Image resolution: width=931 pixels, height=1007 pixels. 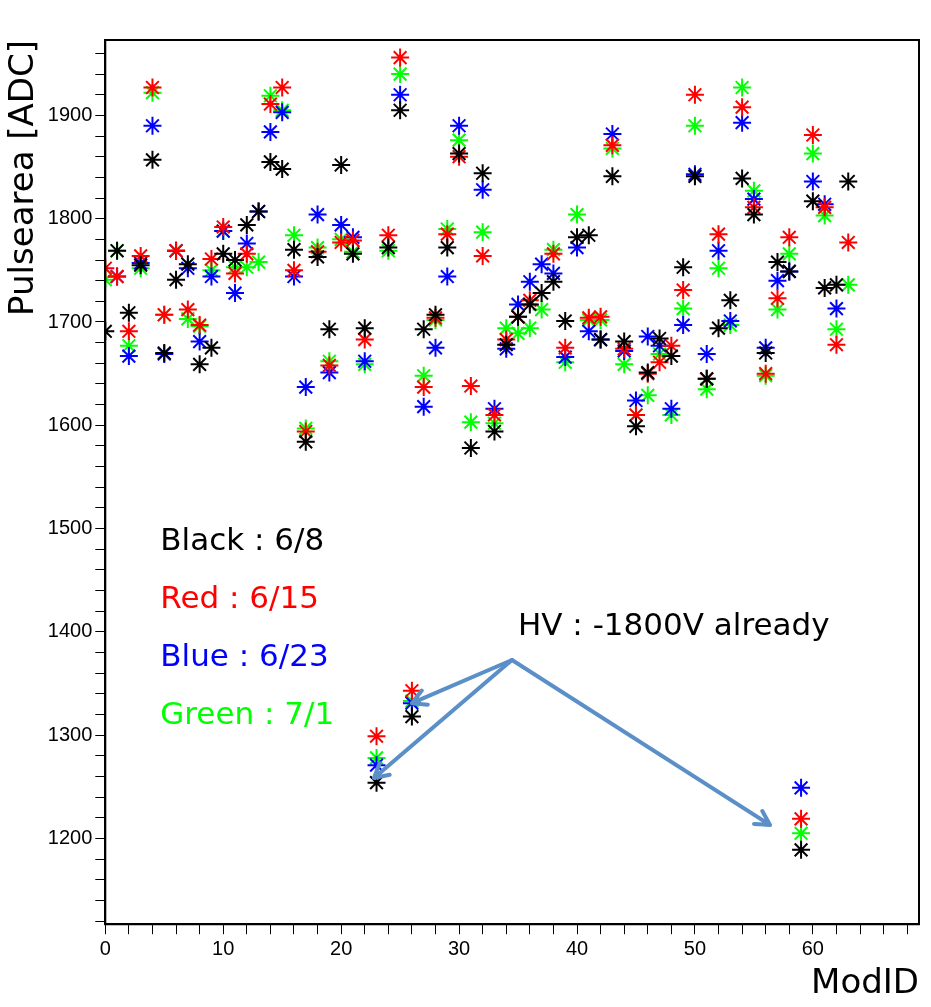 What do you see at coordinates (459, 947) in the screenshot?
I see `x-tick-label: 30` at bounding box center [459, 947].